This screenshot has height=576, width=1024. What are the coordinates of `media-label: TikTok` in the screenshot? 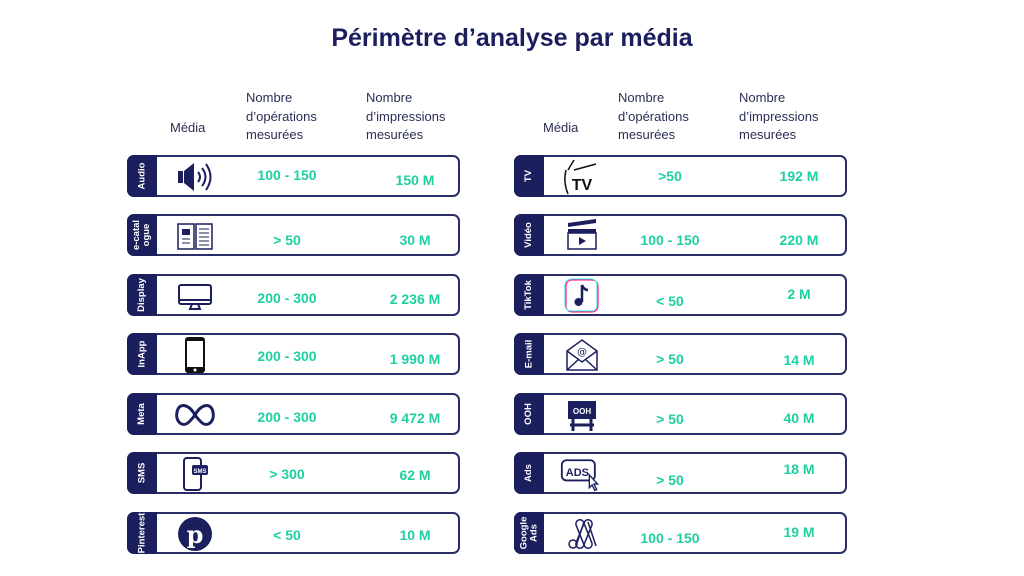 It's located at (528, 295).